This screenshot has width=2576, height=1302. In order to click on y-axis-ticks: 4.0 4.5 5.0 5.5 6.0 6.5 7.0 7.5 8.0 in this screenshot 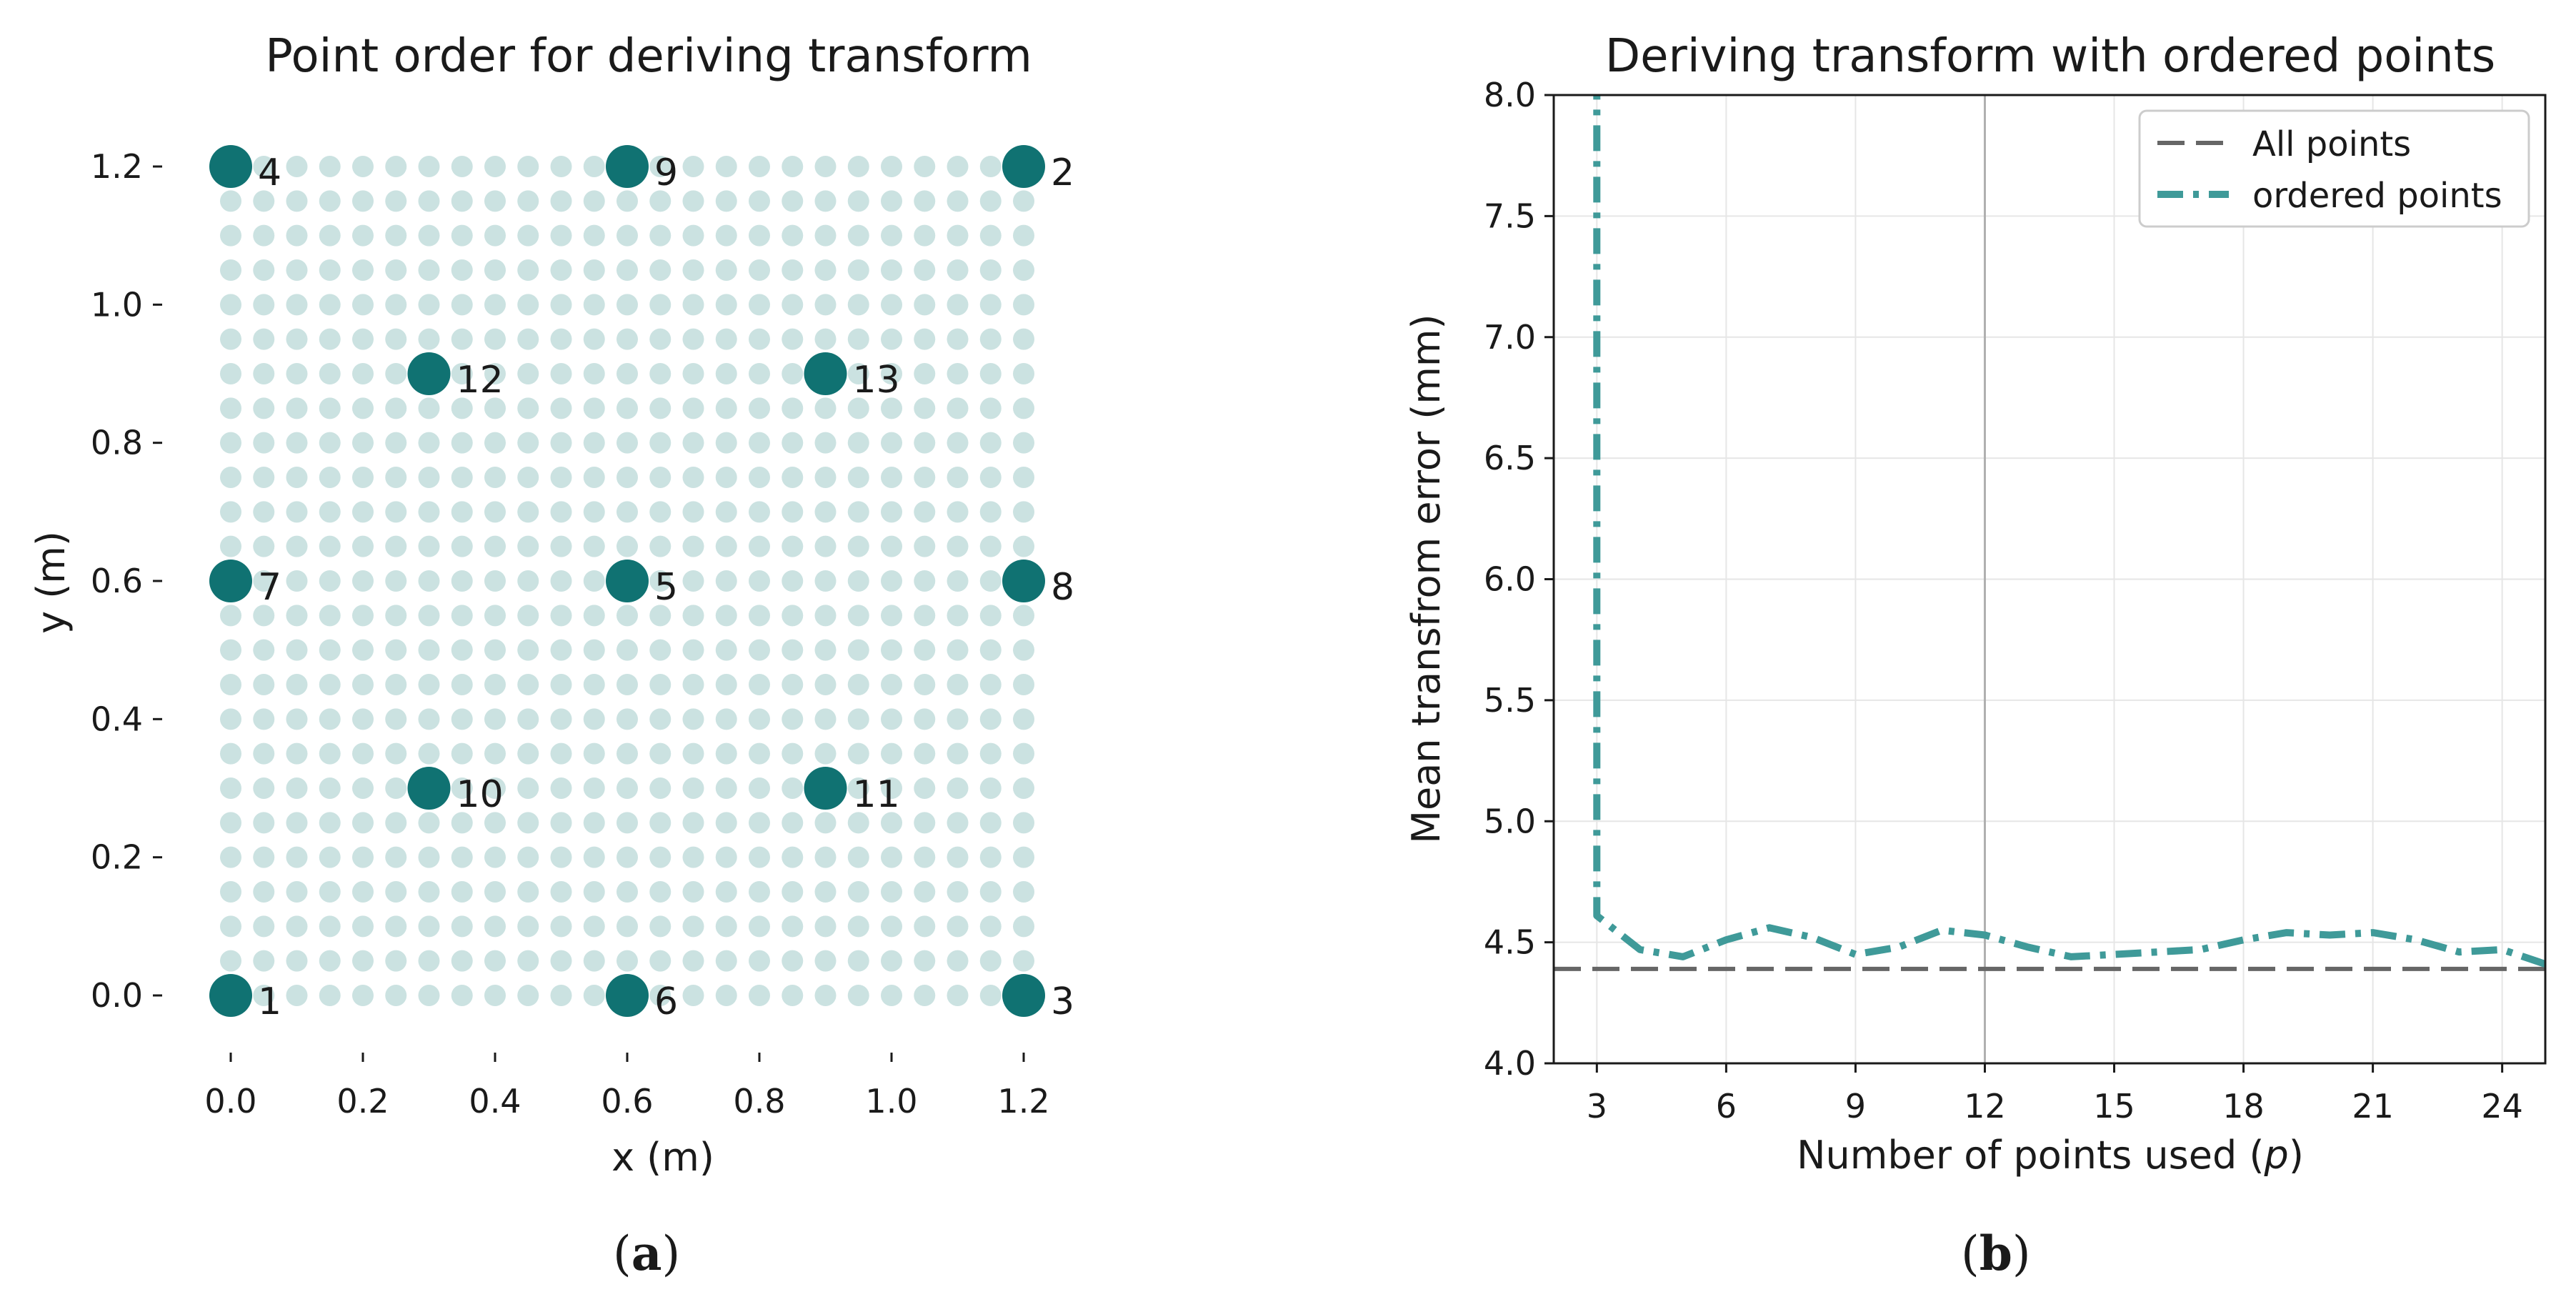, I will do `click(1519, 579)`.